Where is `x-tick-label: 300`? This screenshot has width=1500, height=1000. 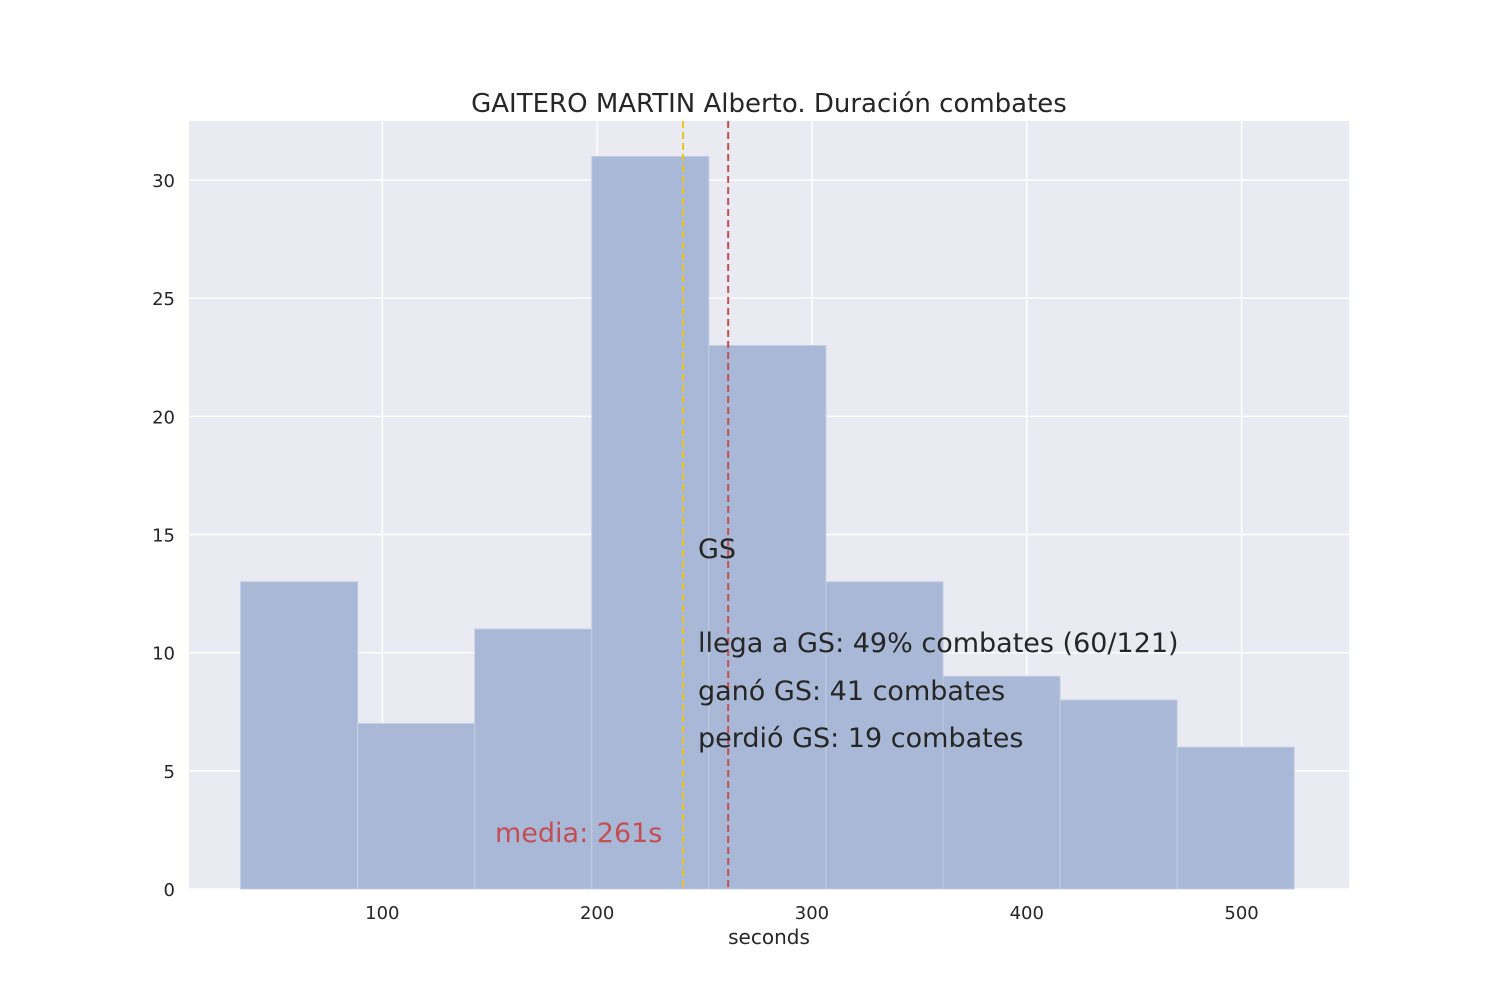 x-tick-label: 300 is located at coordinates (812, 913).